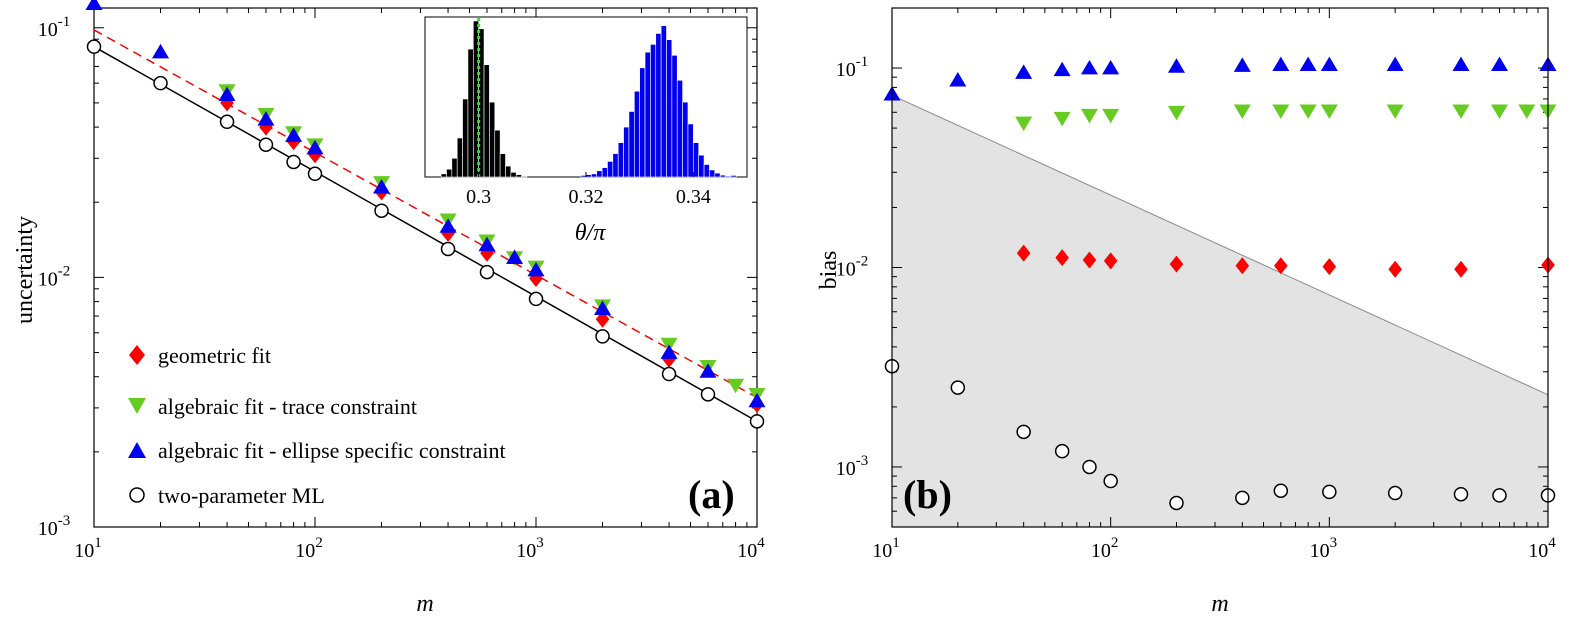 The image size is (1578, 617). I want to click on y-tick-label: 10⁻³, so click(852, 466).